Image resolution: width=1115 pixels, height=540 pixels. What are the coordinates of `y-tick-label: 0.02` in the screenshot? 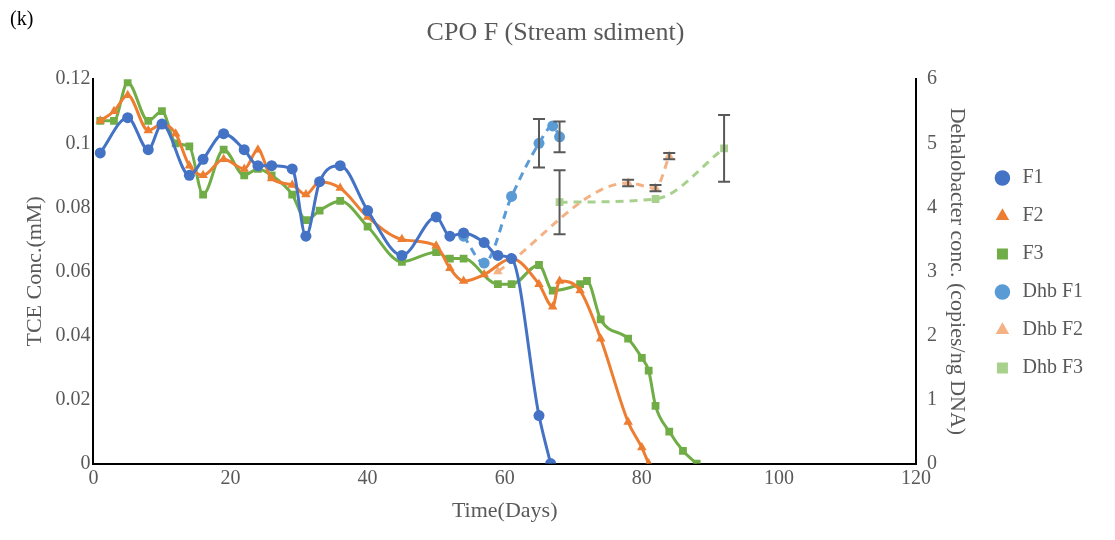 It's located at (73, 397).